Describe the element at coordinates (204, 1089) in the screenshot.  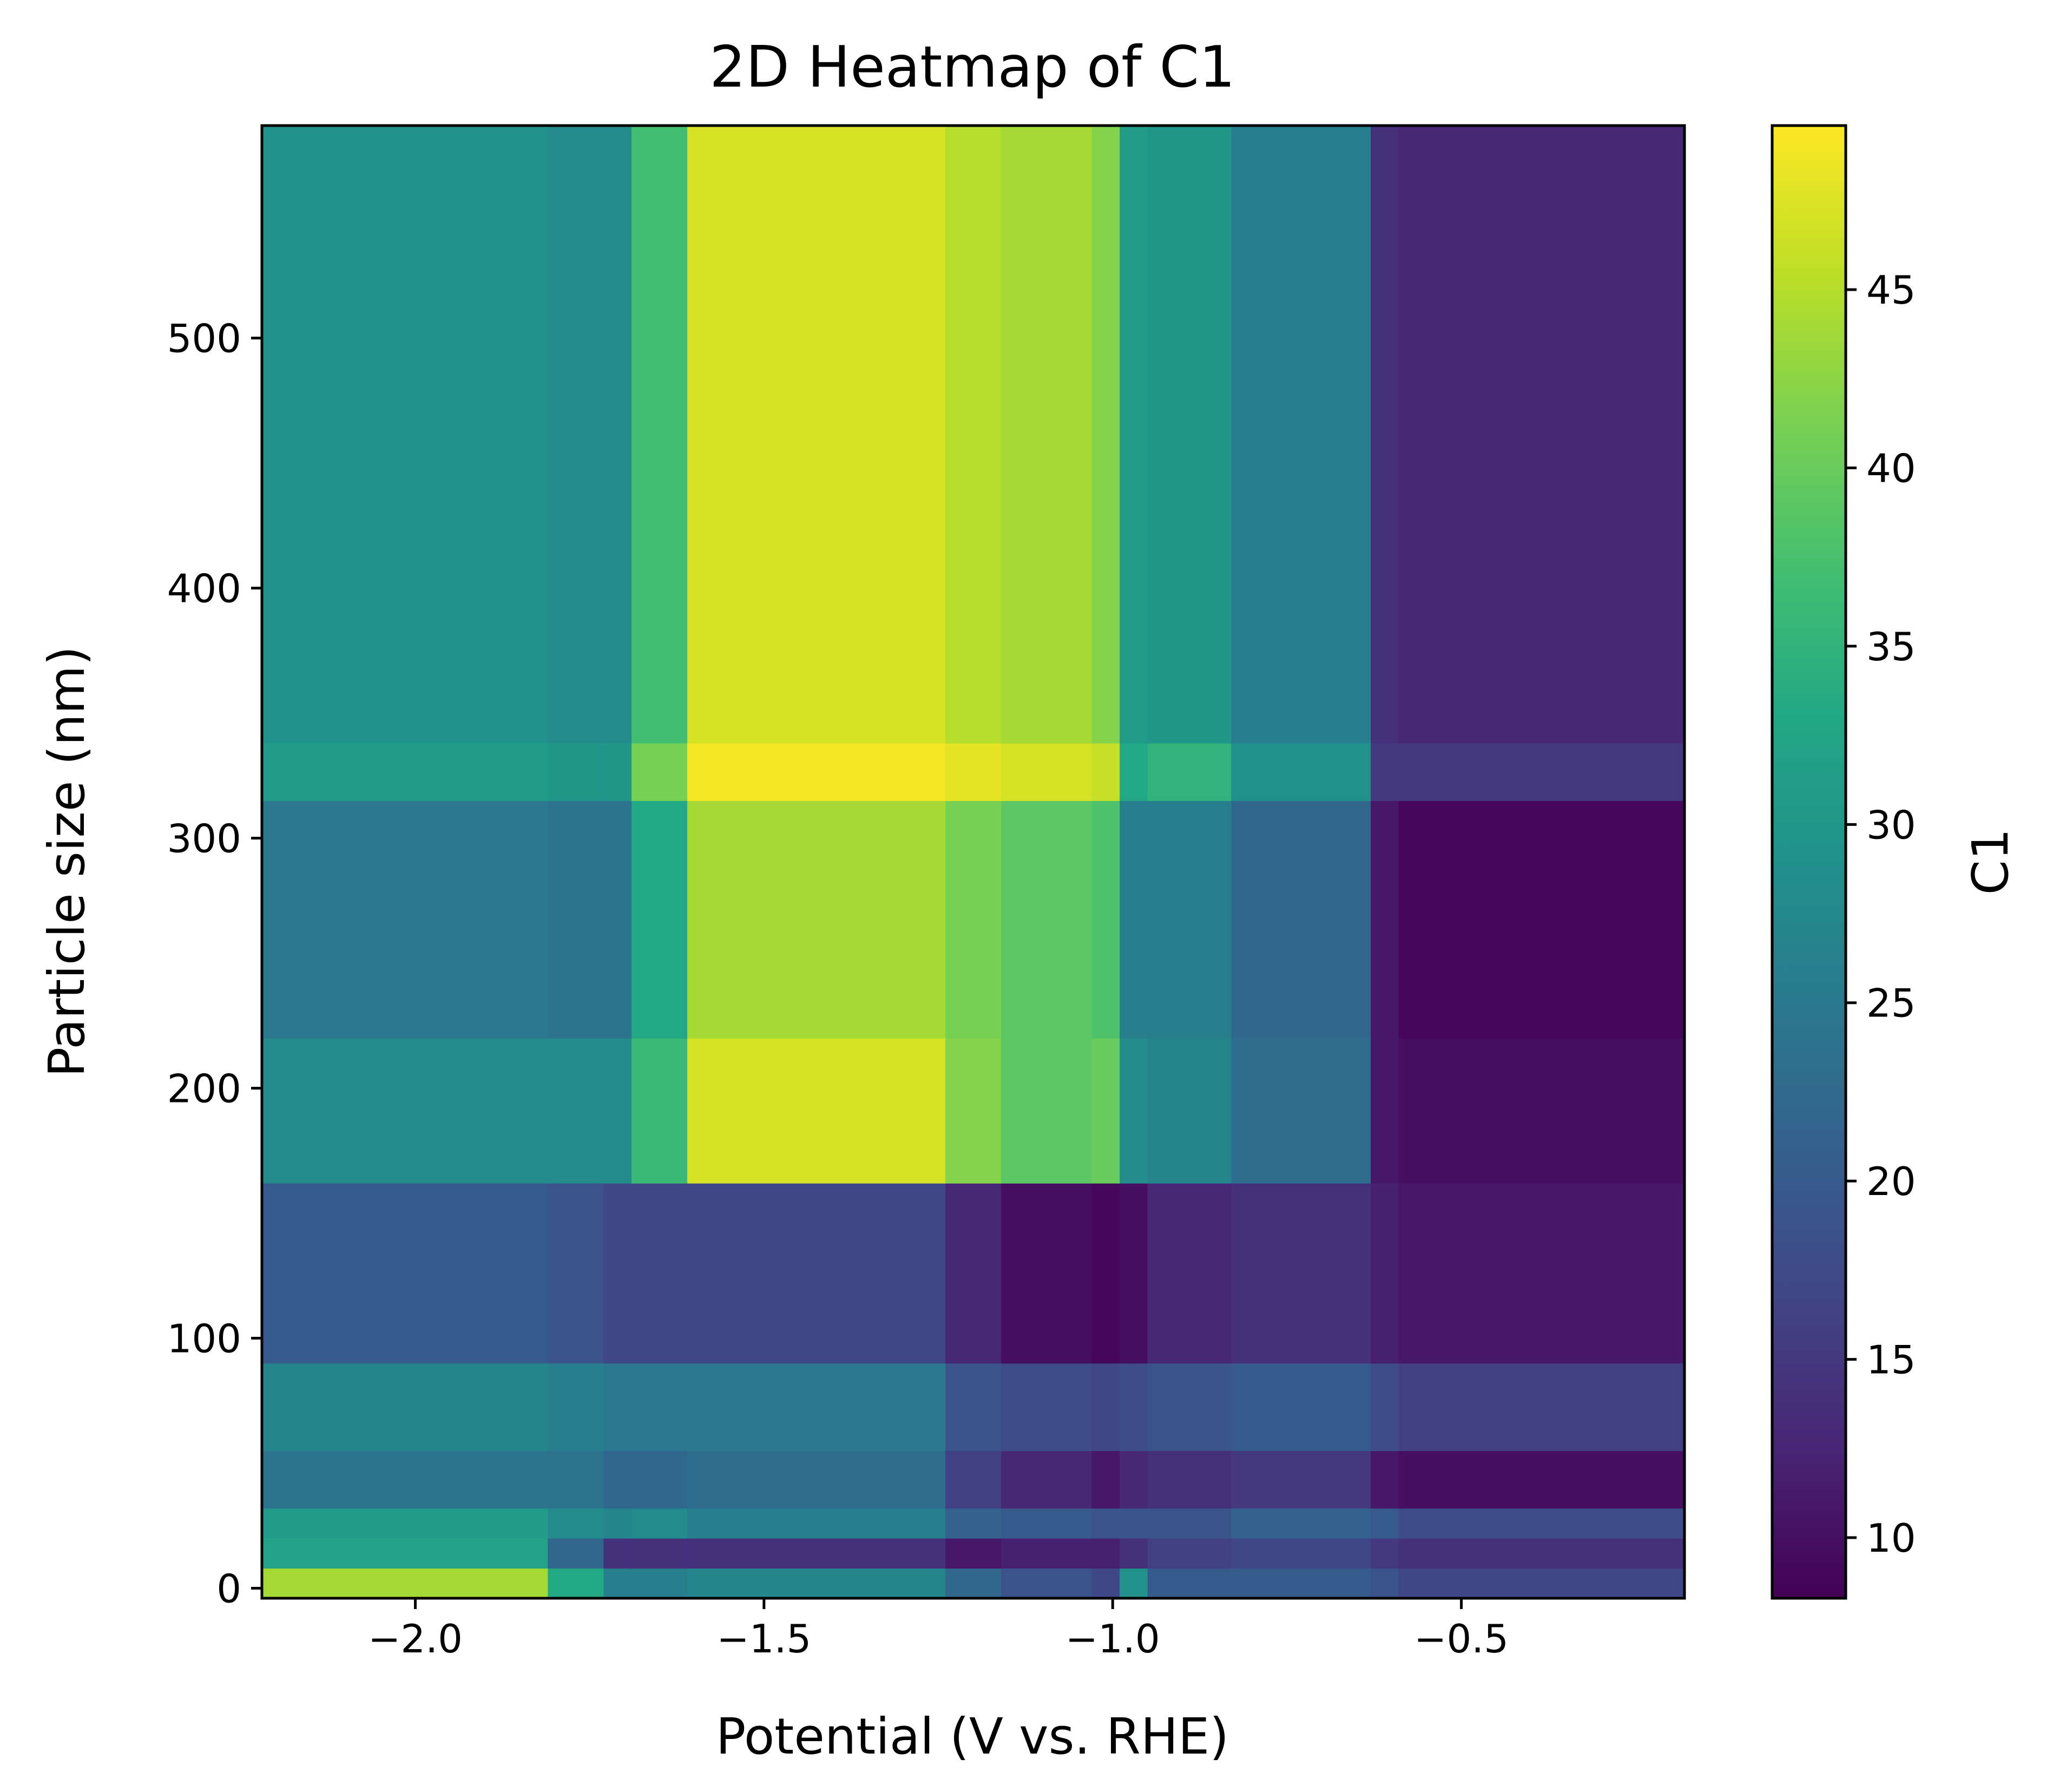
I see `y-tick-label: 200` at that location.